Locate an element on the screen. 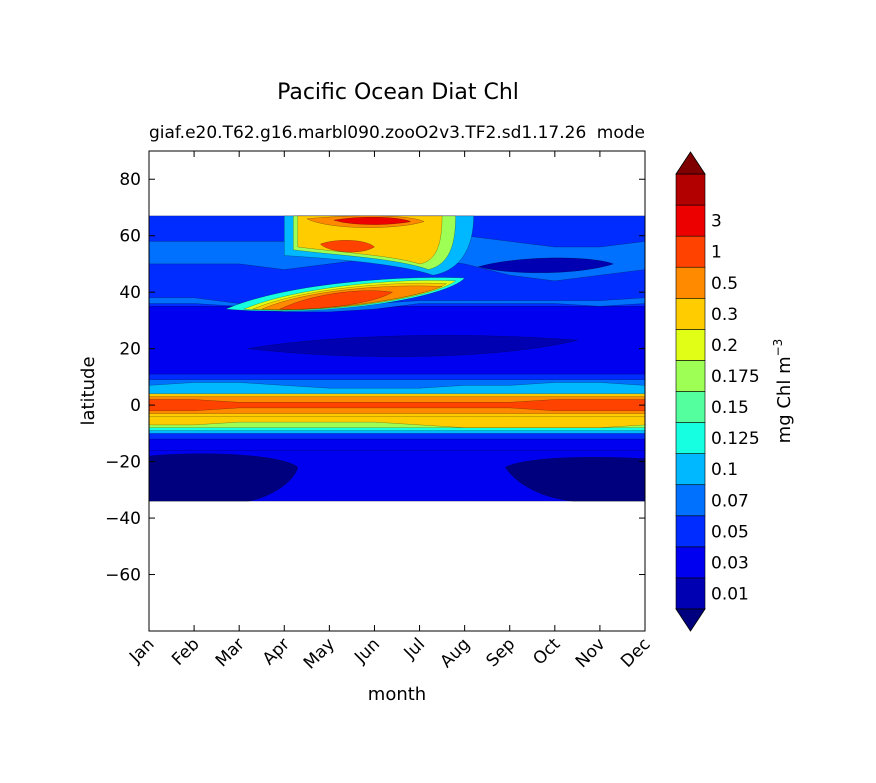  x-tick-label: Sep is located at coordinates (500, 652).